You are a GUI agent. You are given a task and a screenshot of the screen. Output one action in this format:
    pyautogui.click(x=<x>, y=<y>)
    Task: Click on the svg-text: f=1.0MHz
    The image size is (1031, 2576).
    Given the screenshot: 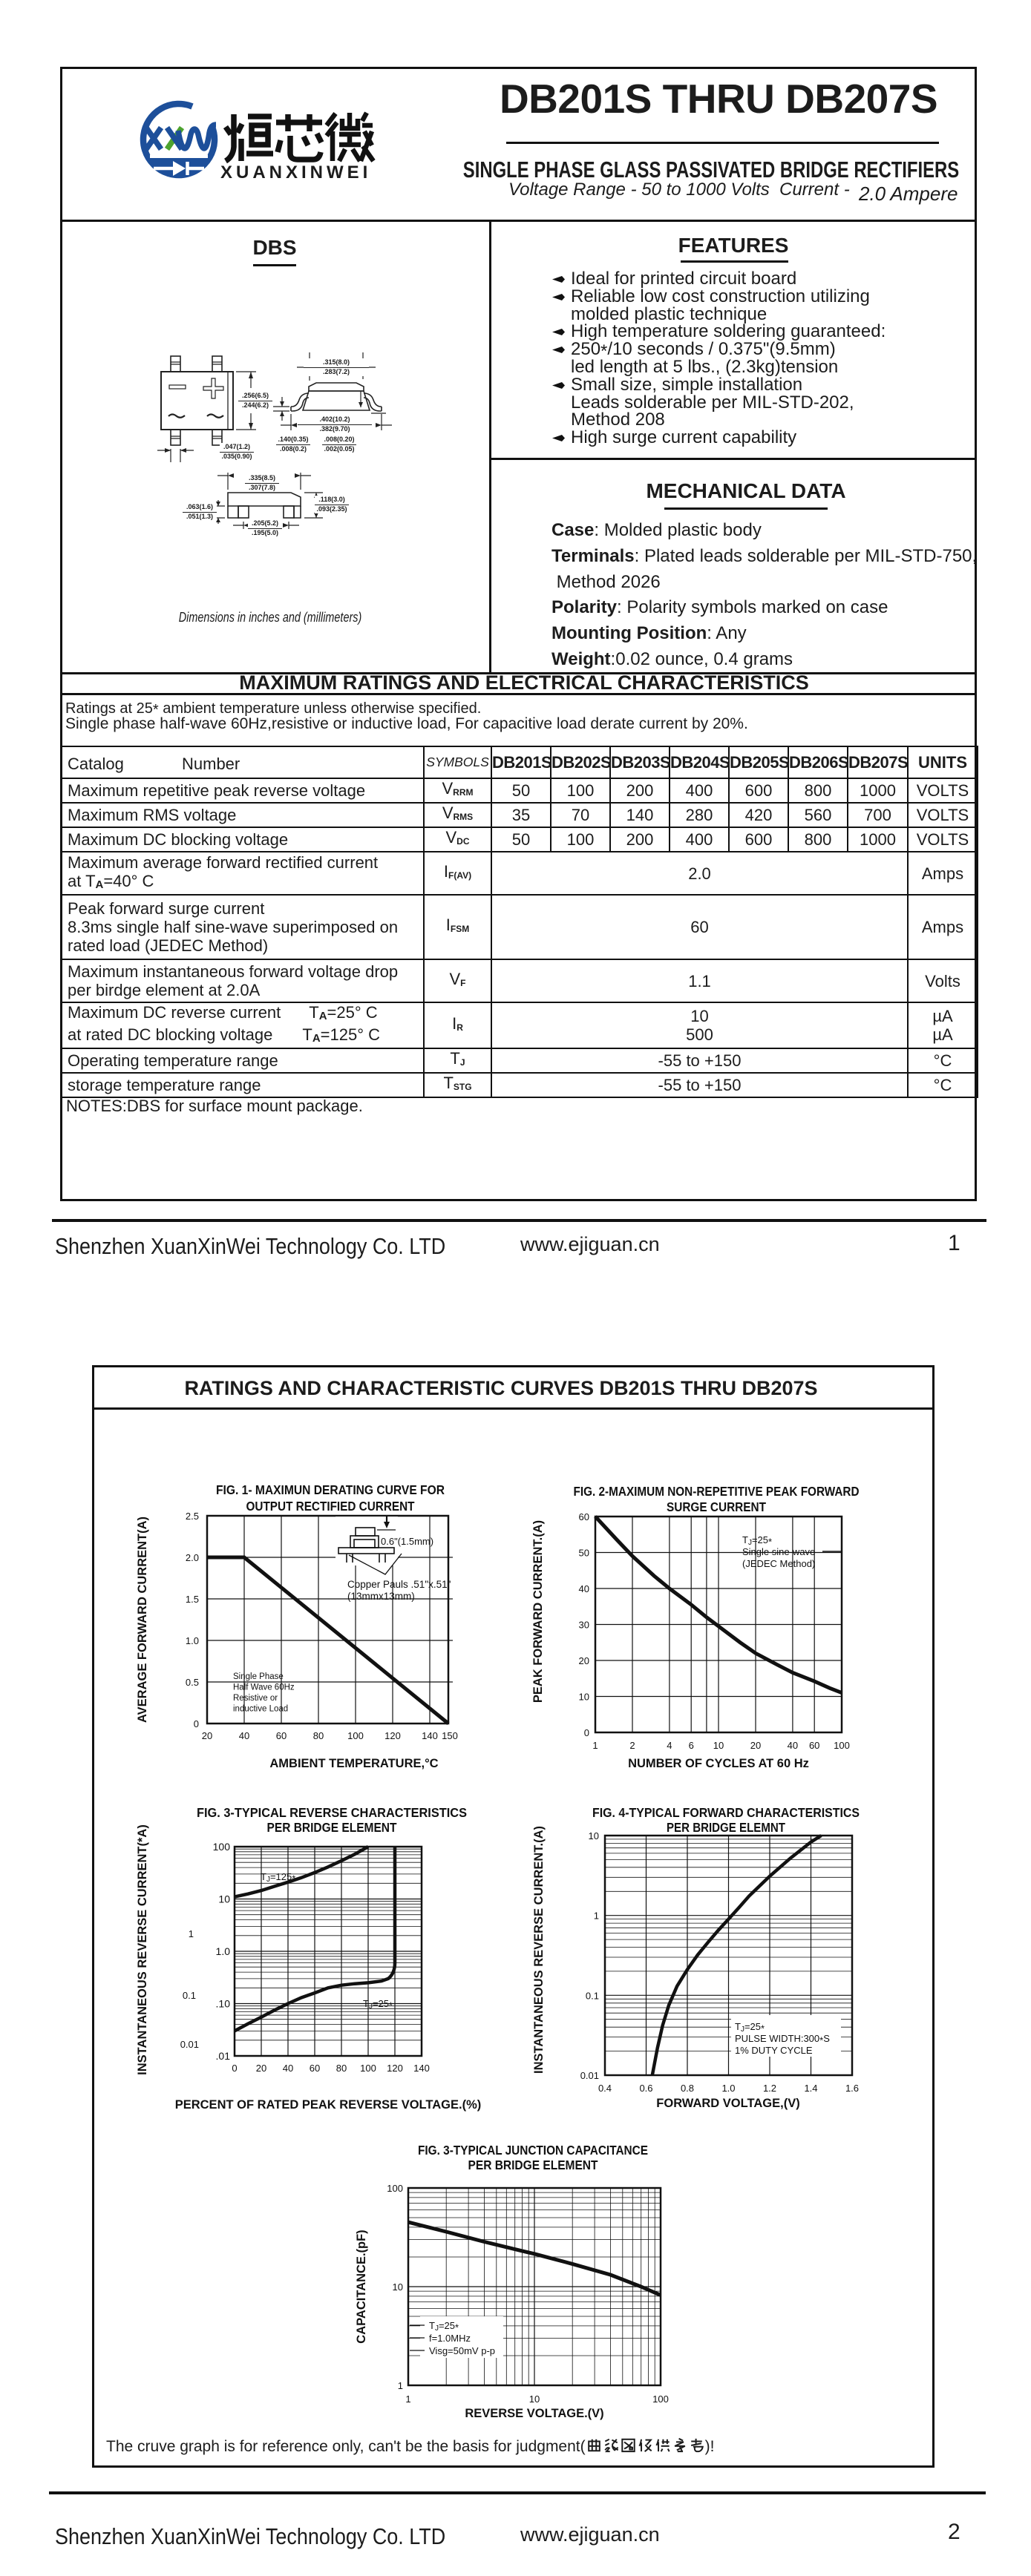 What is the action you would take?
    pyautogui.click(x=450, y=2338)
    